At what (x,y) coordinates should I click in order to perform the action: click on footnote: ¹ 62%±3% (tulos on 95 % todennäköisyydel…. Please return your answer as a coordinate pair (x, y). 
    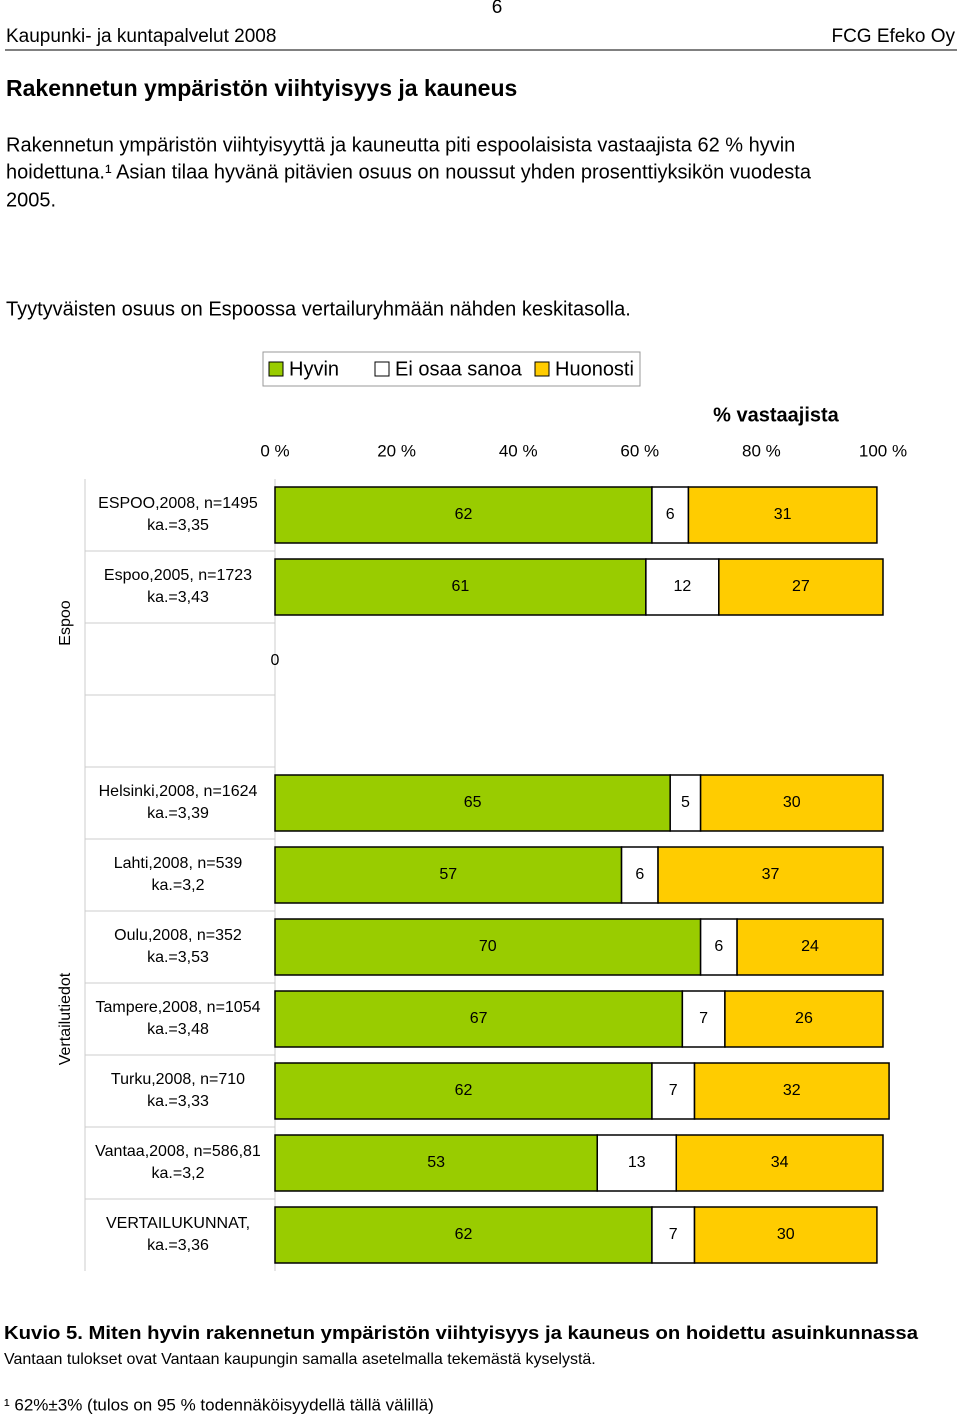
    Looking at the image, I should click on (219, 1404).